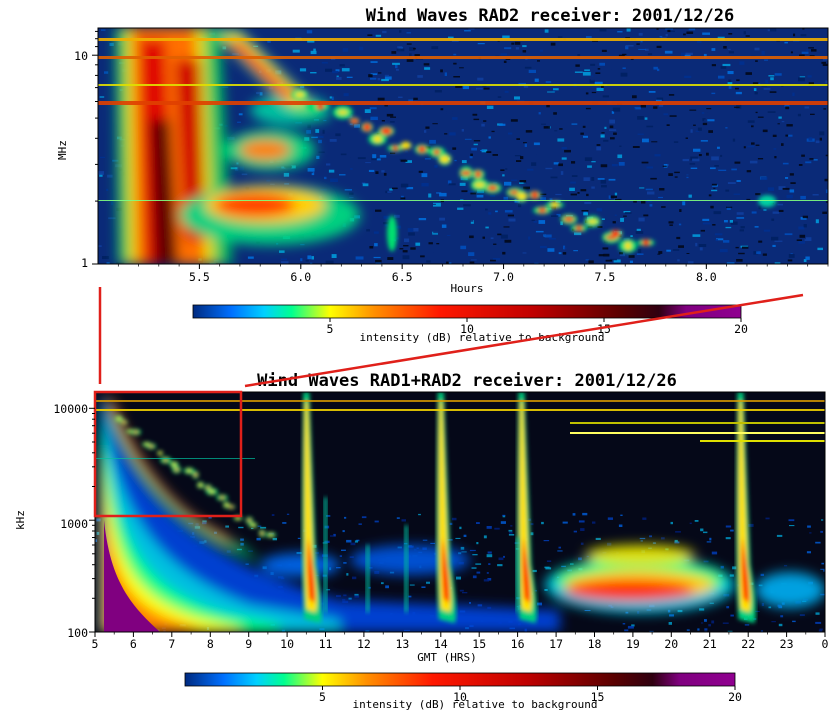 The image size is (829, 711). I want to click on bottom-x-tick-label: 14, so click(441, 644).